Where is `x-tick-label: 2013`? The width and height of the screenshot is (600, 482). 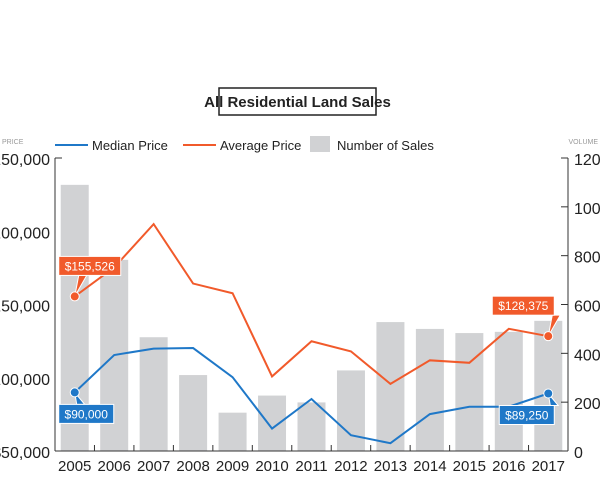 x-tick-label: 2013 is located at coordinates (390, 466).